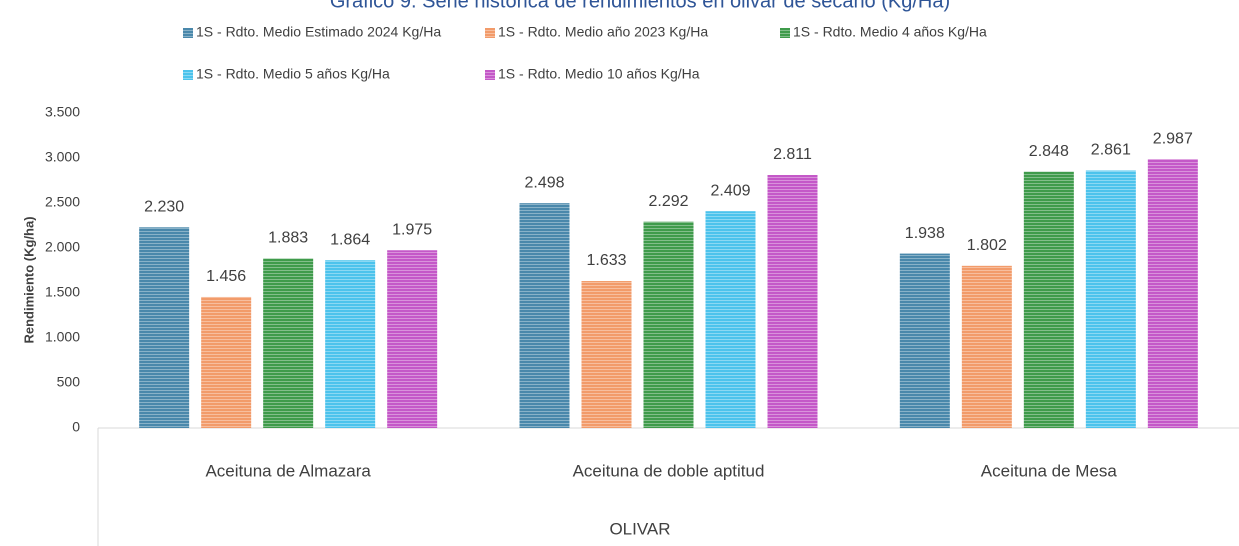  Describe the element at coordinates (1173, 138) in the screenshot. I see `data-label: 2.987` at that location.